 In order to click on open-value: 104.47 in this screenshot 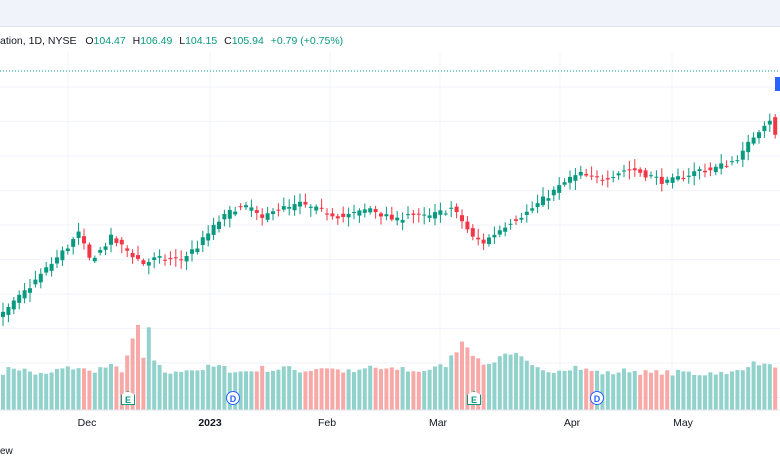, I will do `click(109, 41)`.